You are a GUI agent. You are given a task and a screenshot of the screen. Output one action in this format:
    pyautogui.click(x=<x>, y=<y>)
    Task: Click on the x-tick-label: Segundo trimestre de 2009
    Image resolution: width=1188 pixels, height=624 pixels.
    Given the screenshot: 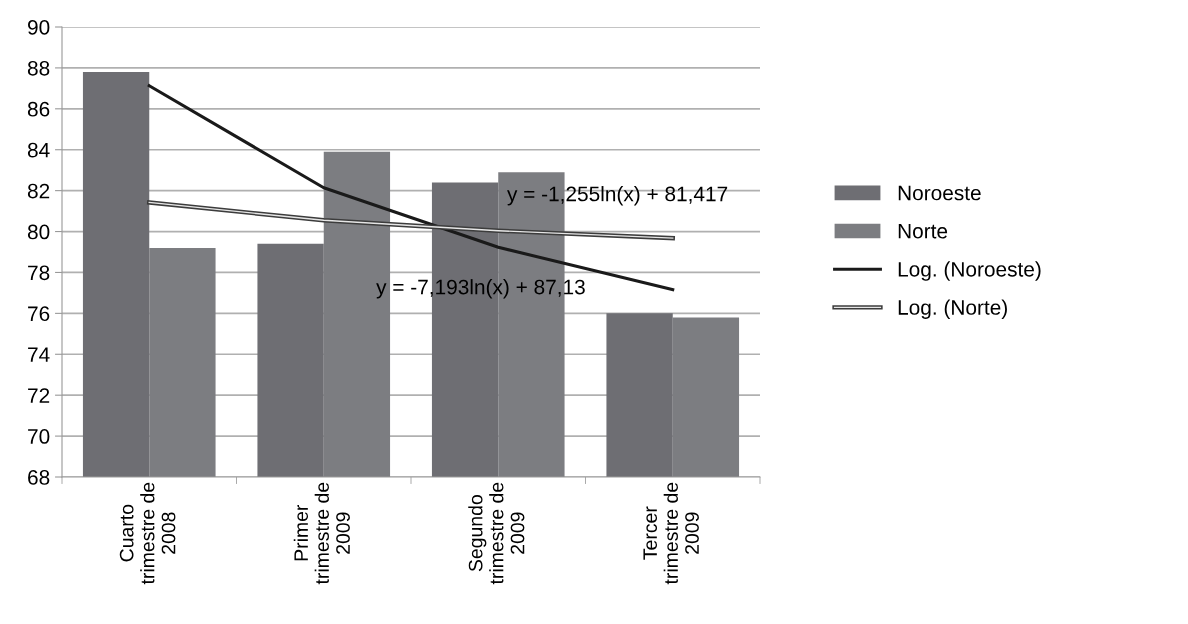 What is the action you would take?
    pyautogui.click(x=496, y=533)
    